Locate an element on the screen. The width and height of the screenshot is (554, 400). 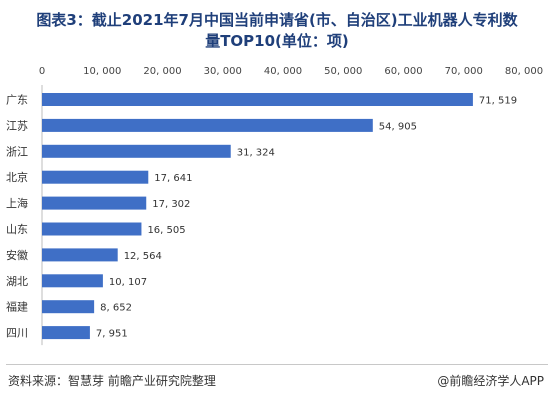
x-tick-label: 60, 000 is located at coordinates (403, 71).